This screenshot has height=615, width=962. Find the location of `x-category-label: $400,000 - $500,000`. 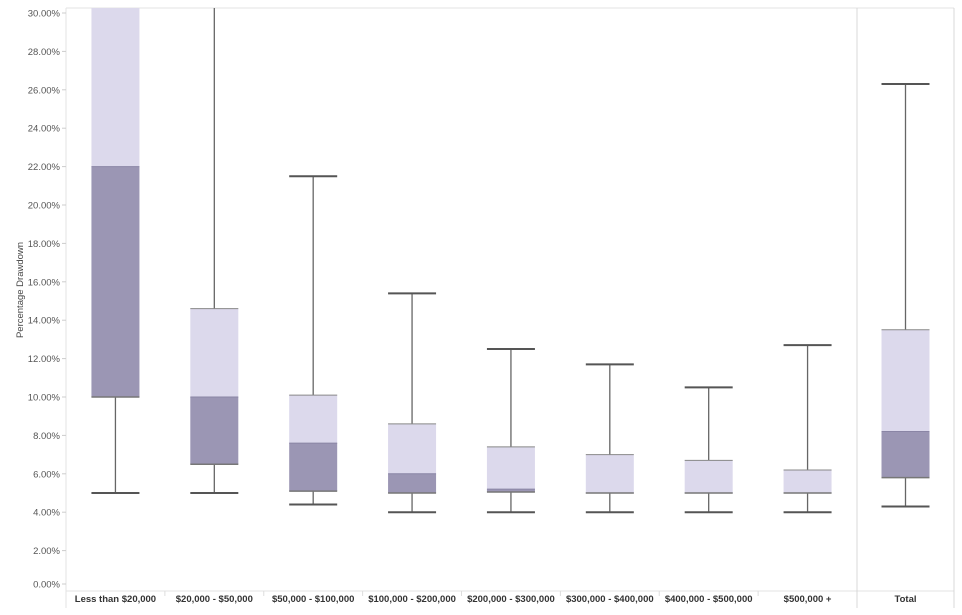

x-category-label: $400,000 - $500,000 is located at coordinates (709, 599).